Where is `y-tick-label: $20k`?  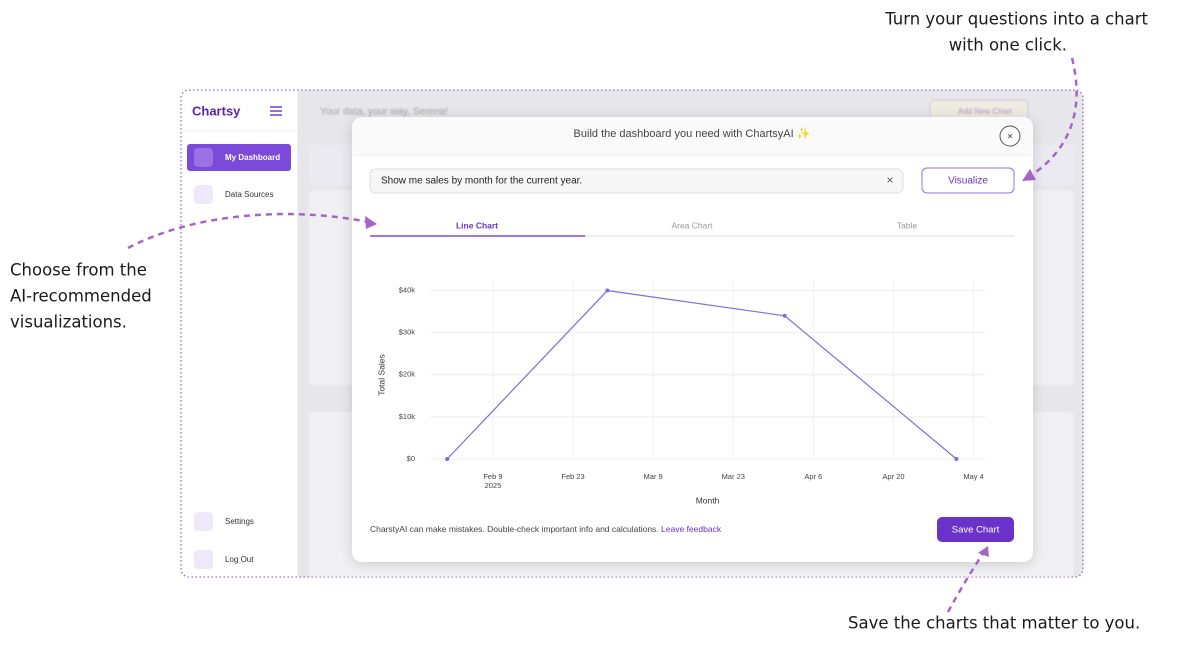
y-tick-label: $20k is located at coordinates (407, 374).